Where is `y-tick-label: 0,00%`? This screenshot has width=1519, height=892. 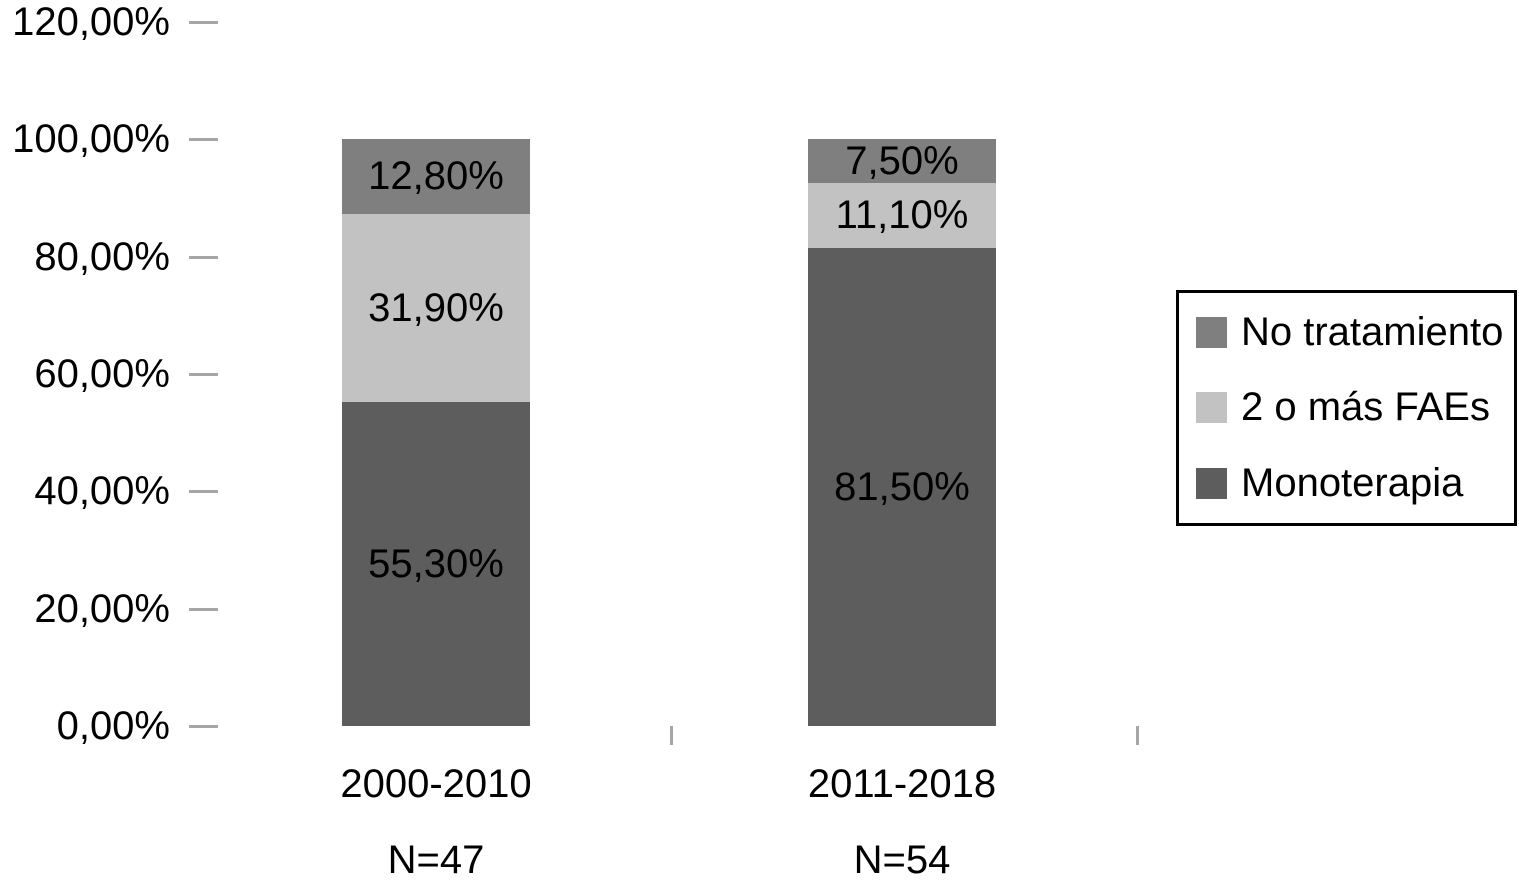
y-tick-label: 0,00% is located at coordinates (113, 726).